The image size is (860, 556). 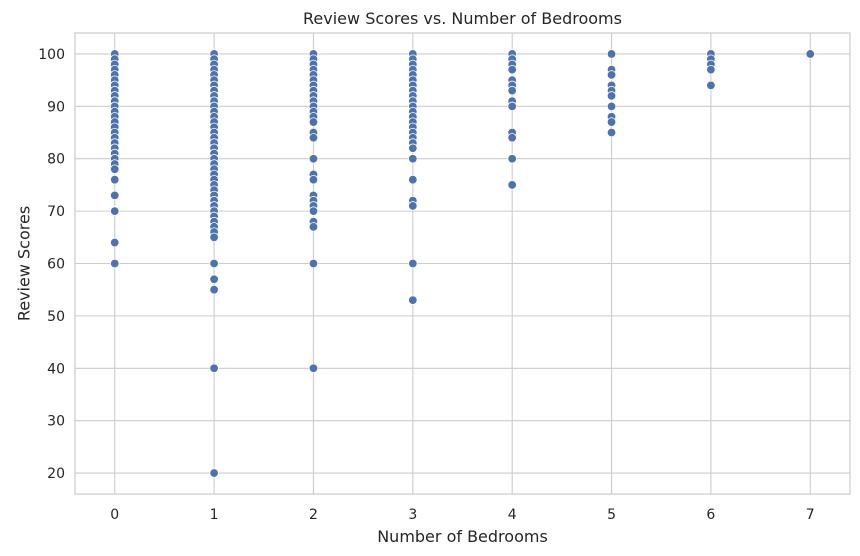 I want to click on y-tick-label: 50, so click(x=56, y=317).